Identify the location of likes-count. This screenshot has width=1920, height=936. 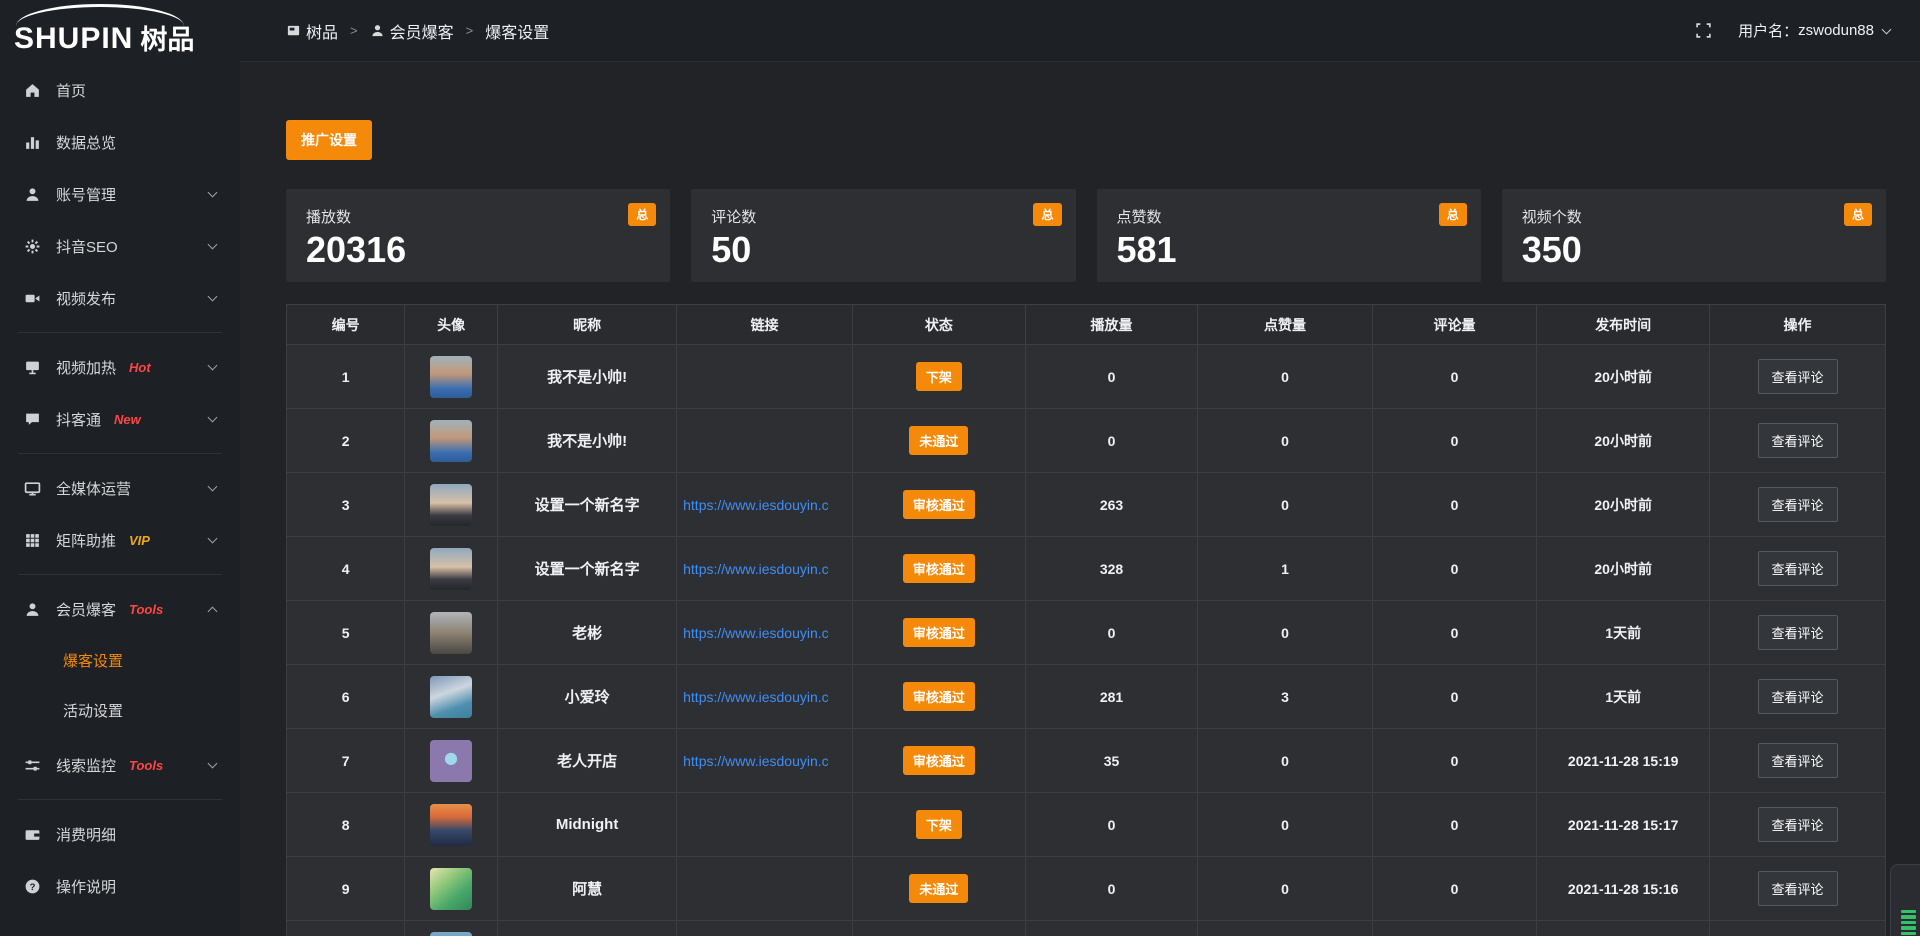
(1285, 928).